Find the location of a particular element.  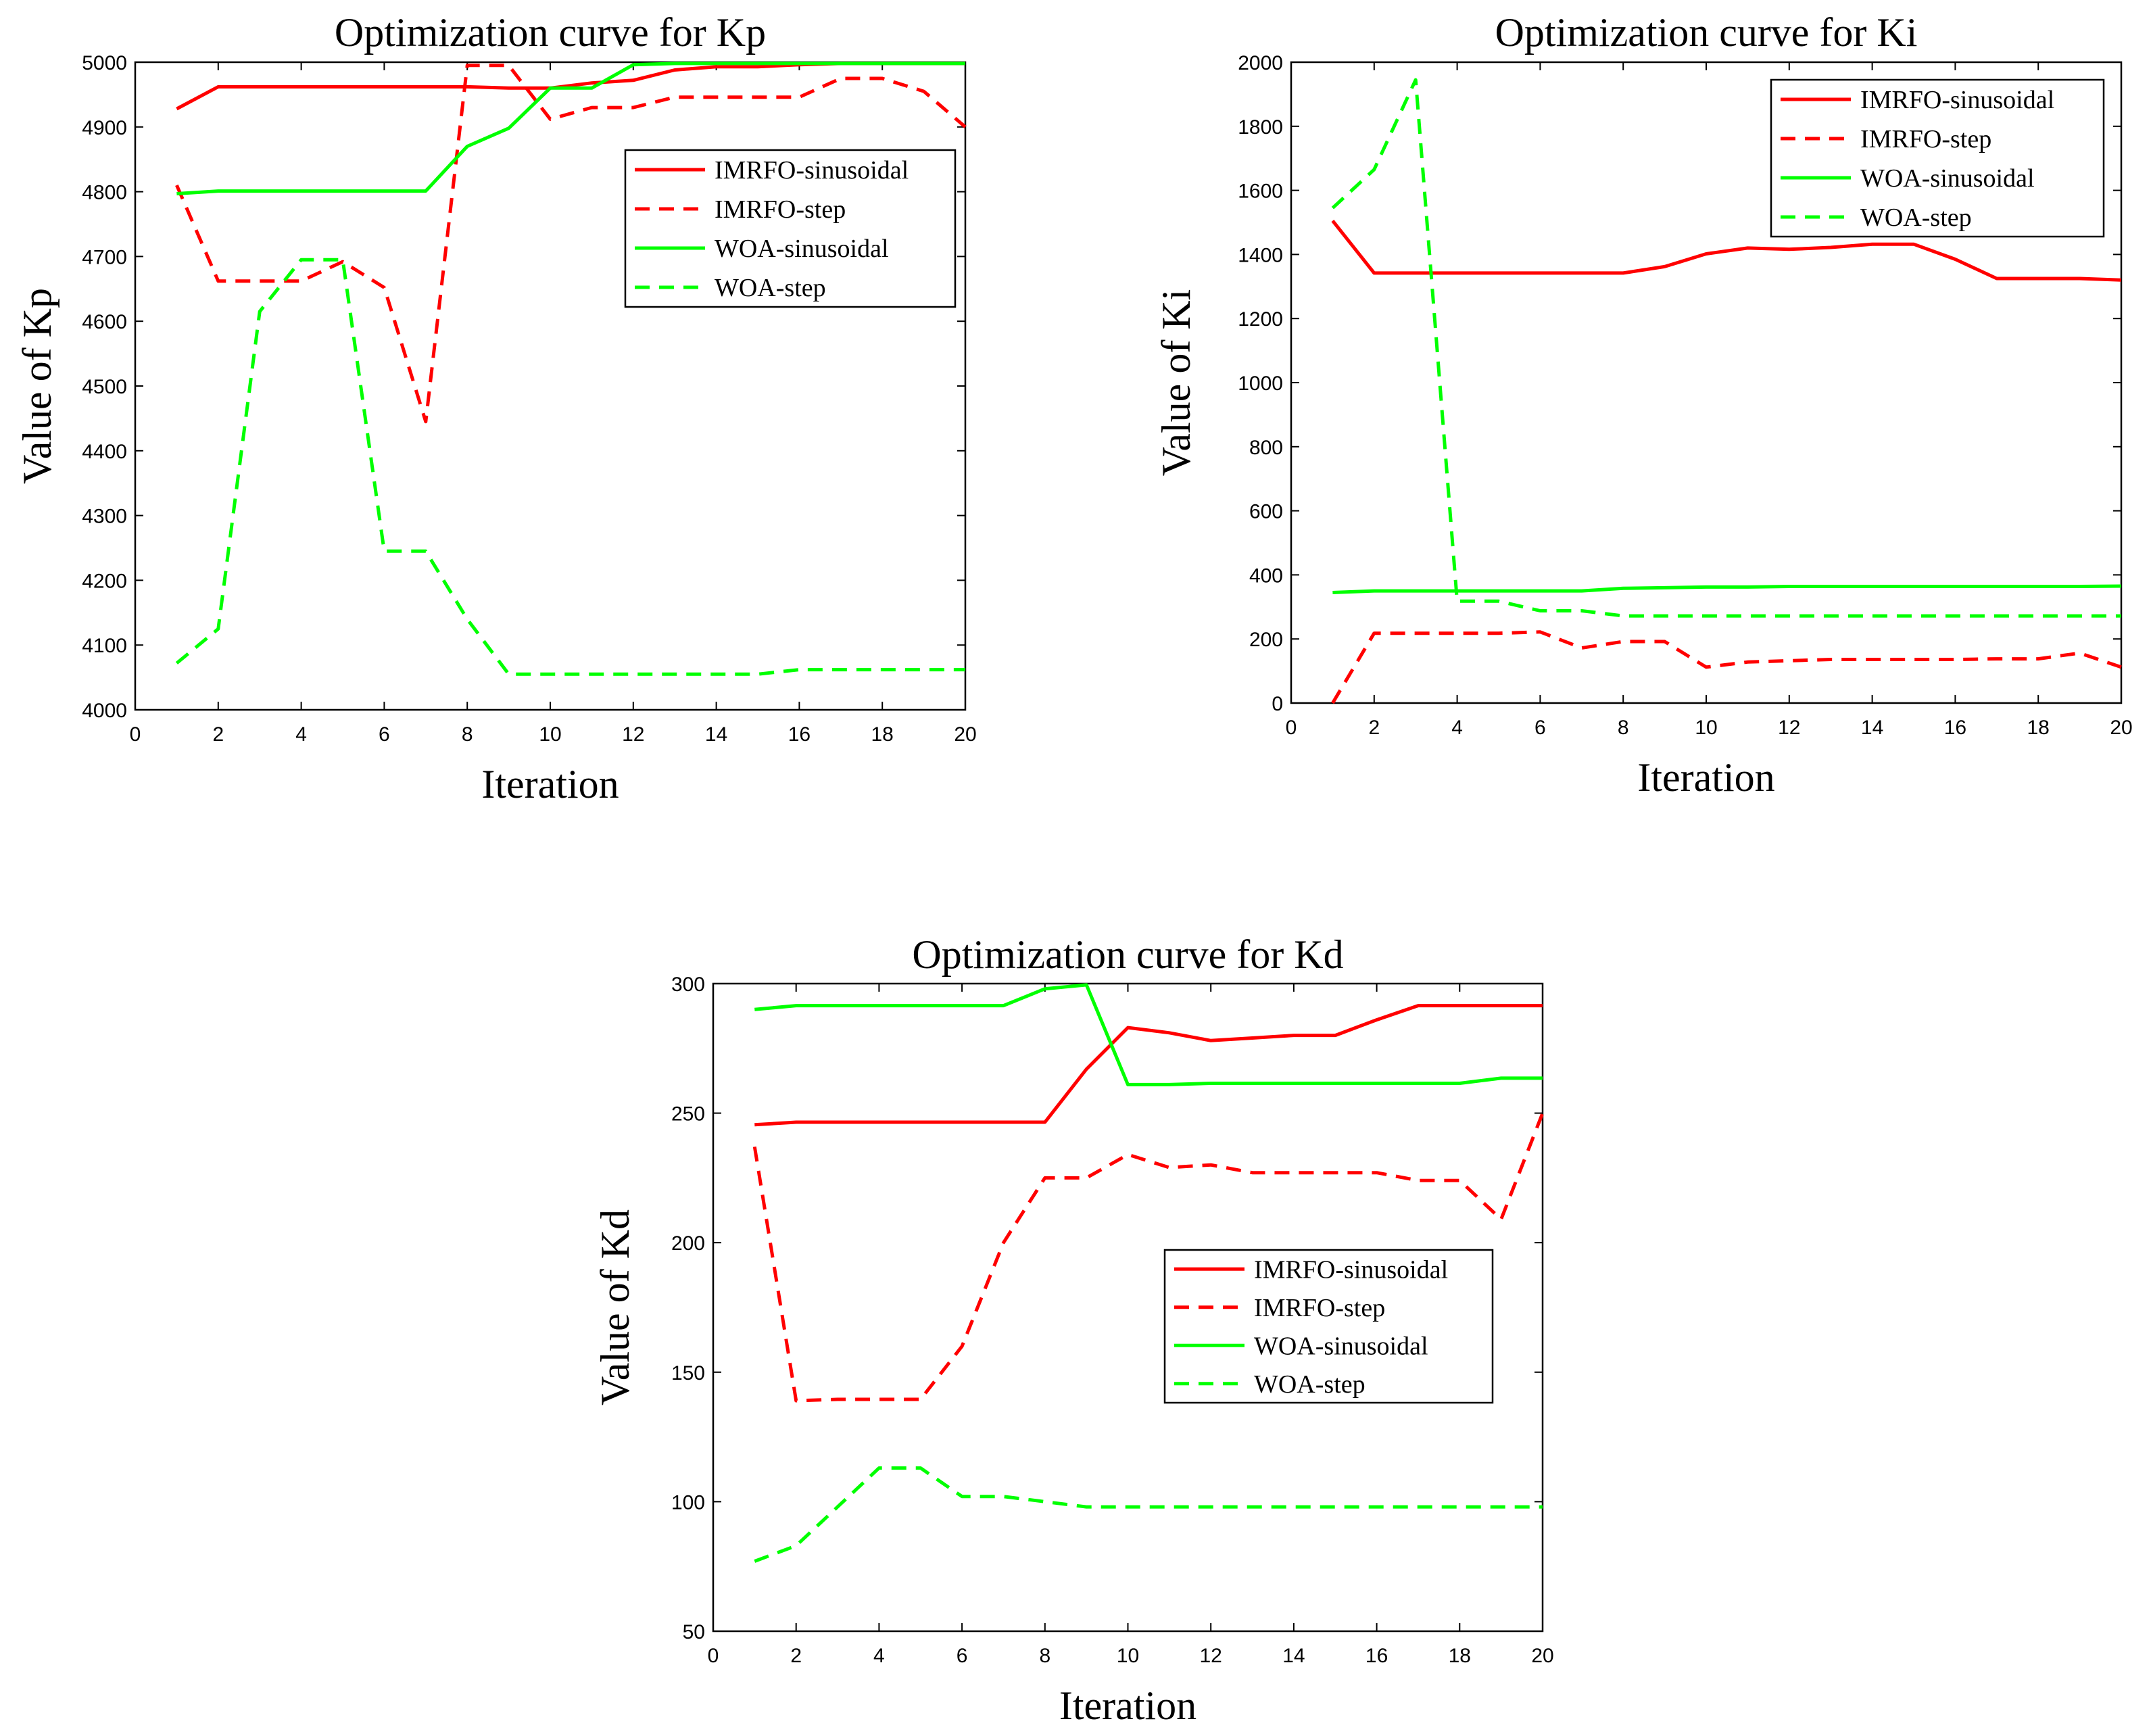

y-tick-label: 800 is located at coordinates (1266, 448).